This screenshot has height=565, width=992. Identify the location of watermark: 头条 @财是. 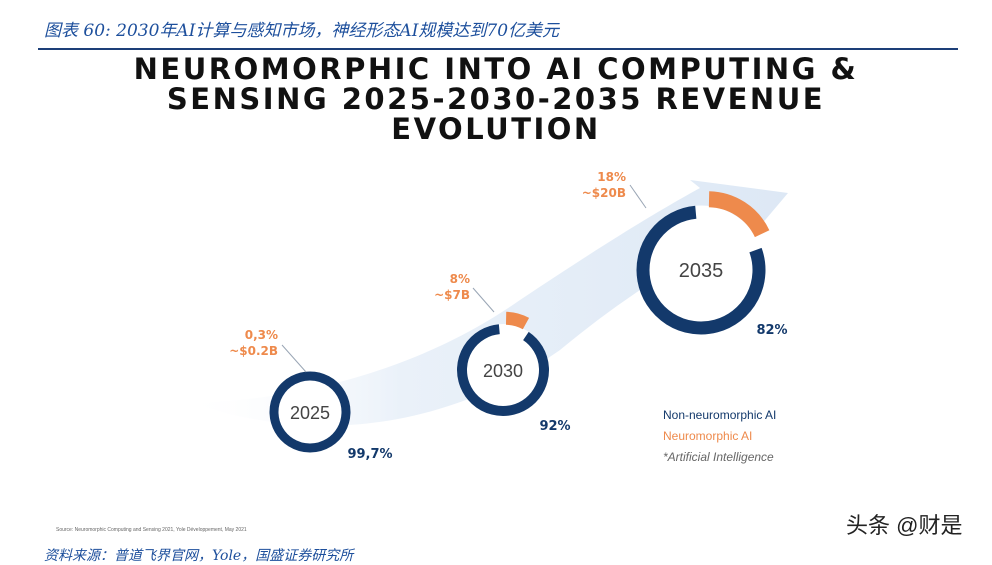
(904, 525).